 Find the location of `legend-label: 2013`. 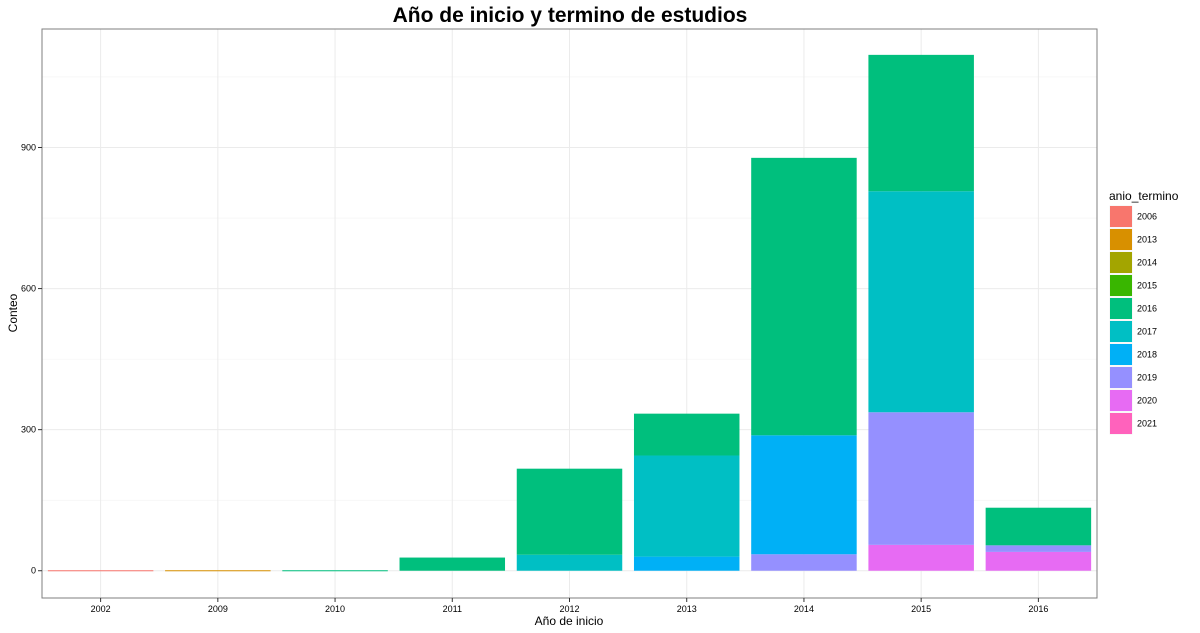

legend-label: 2013 is located at coordinates (1147, 240).